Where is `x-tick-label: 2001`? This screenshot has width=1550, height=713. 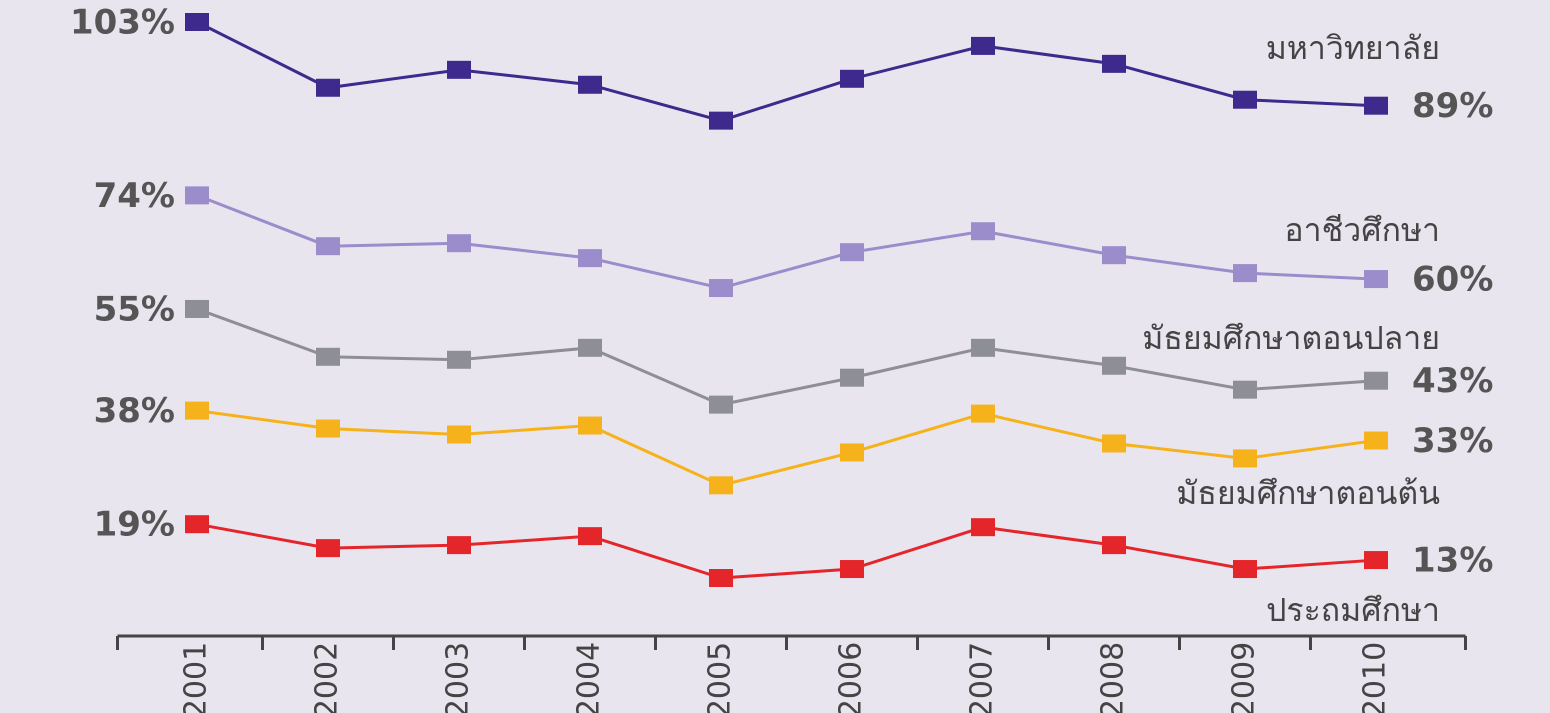
x-tick-label: 2001 is located at coordinates (196, 677).